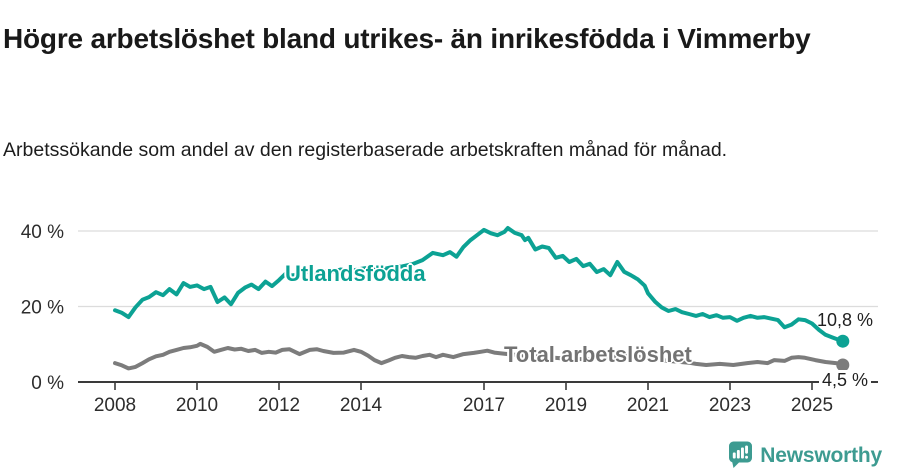  Describe the element at coordinates (730, 405) in the screenshot. I see `x-axis-tick-label: 2023` at that location.